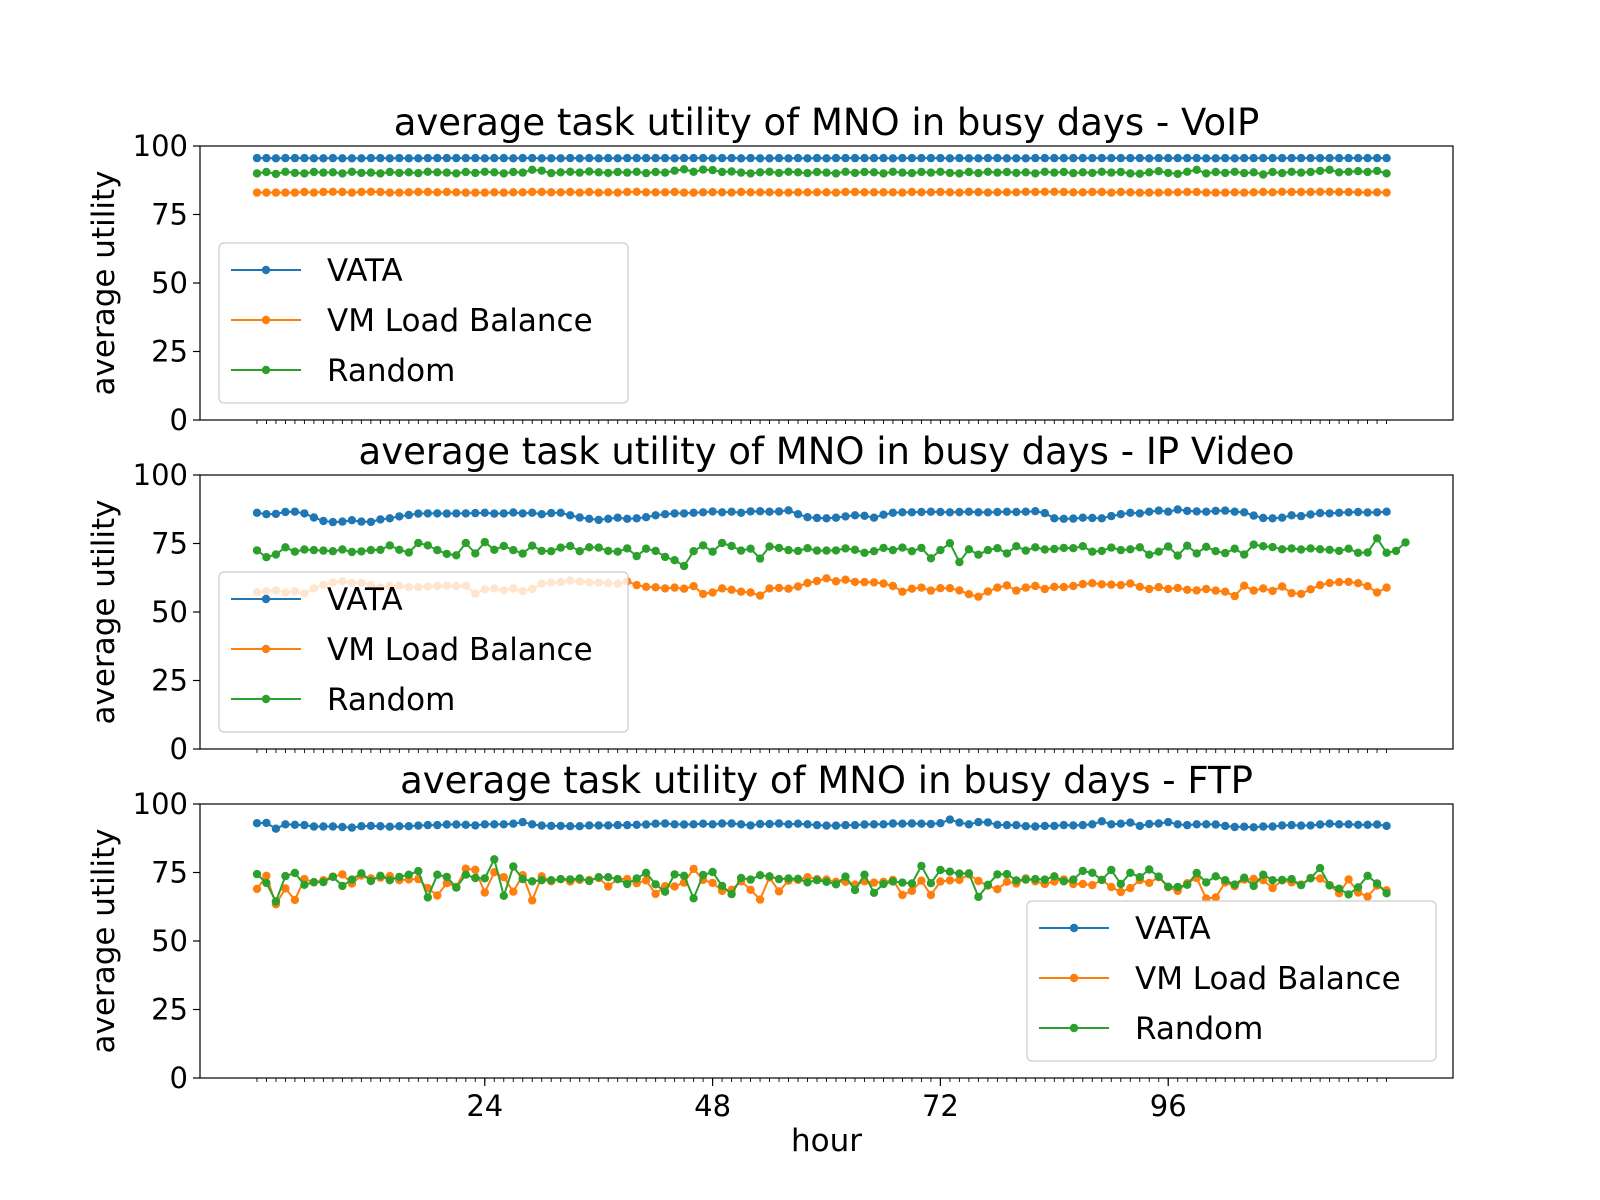 The image size is (1600, 1200). What do you see at coordinates (1199, 1029) in the screenshot?
I see `legend-label: Random` at bounding box center [1199, 1029].